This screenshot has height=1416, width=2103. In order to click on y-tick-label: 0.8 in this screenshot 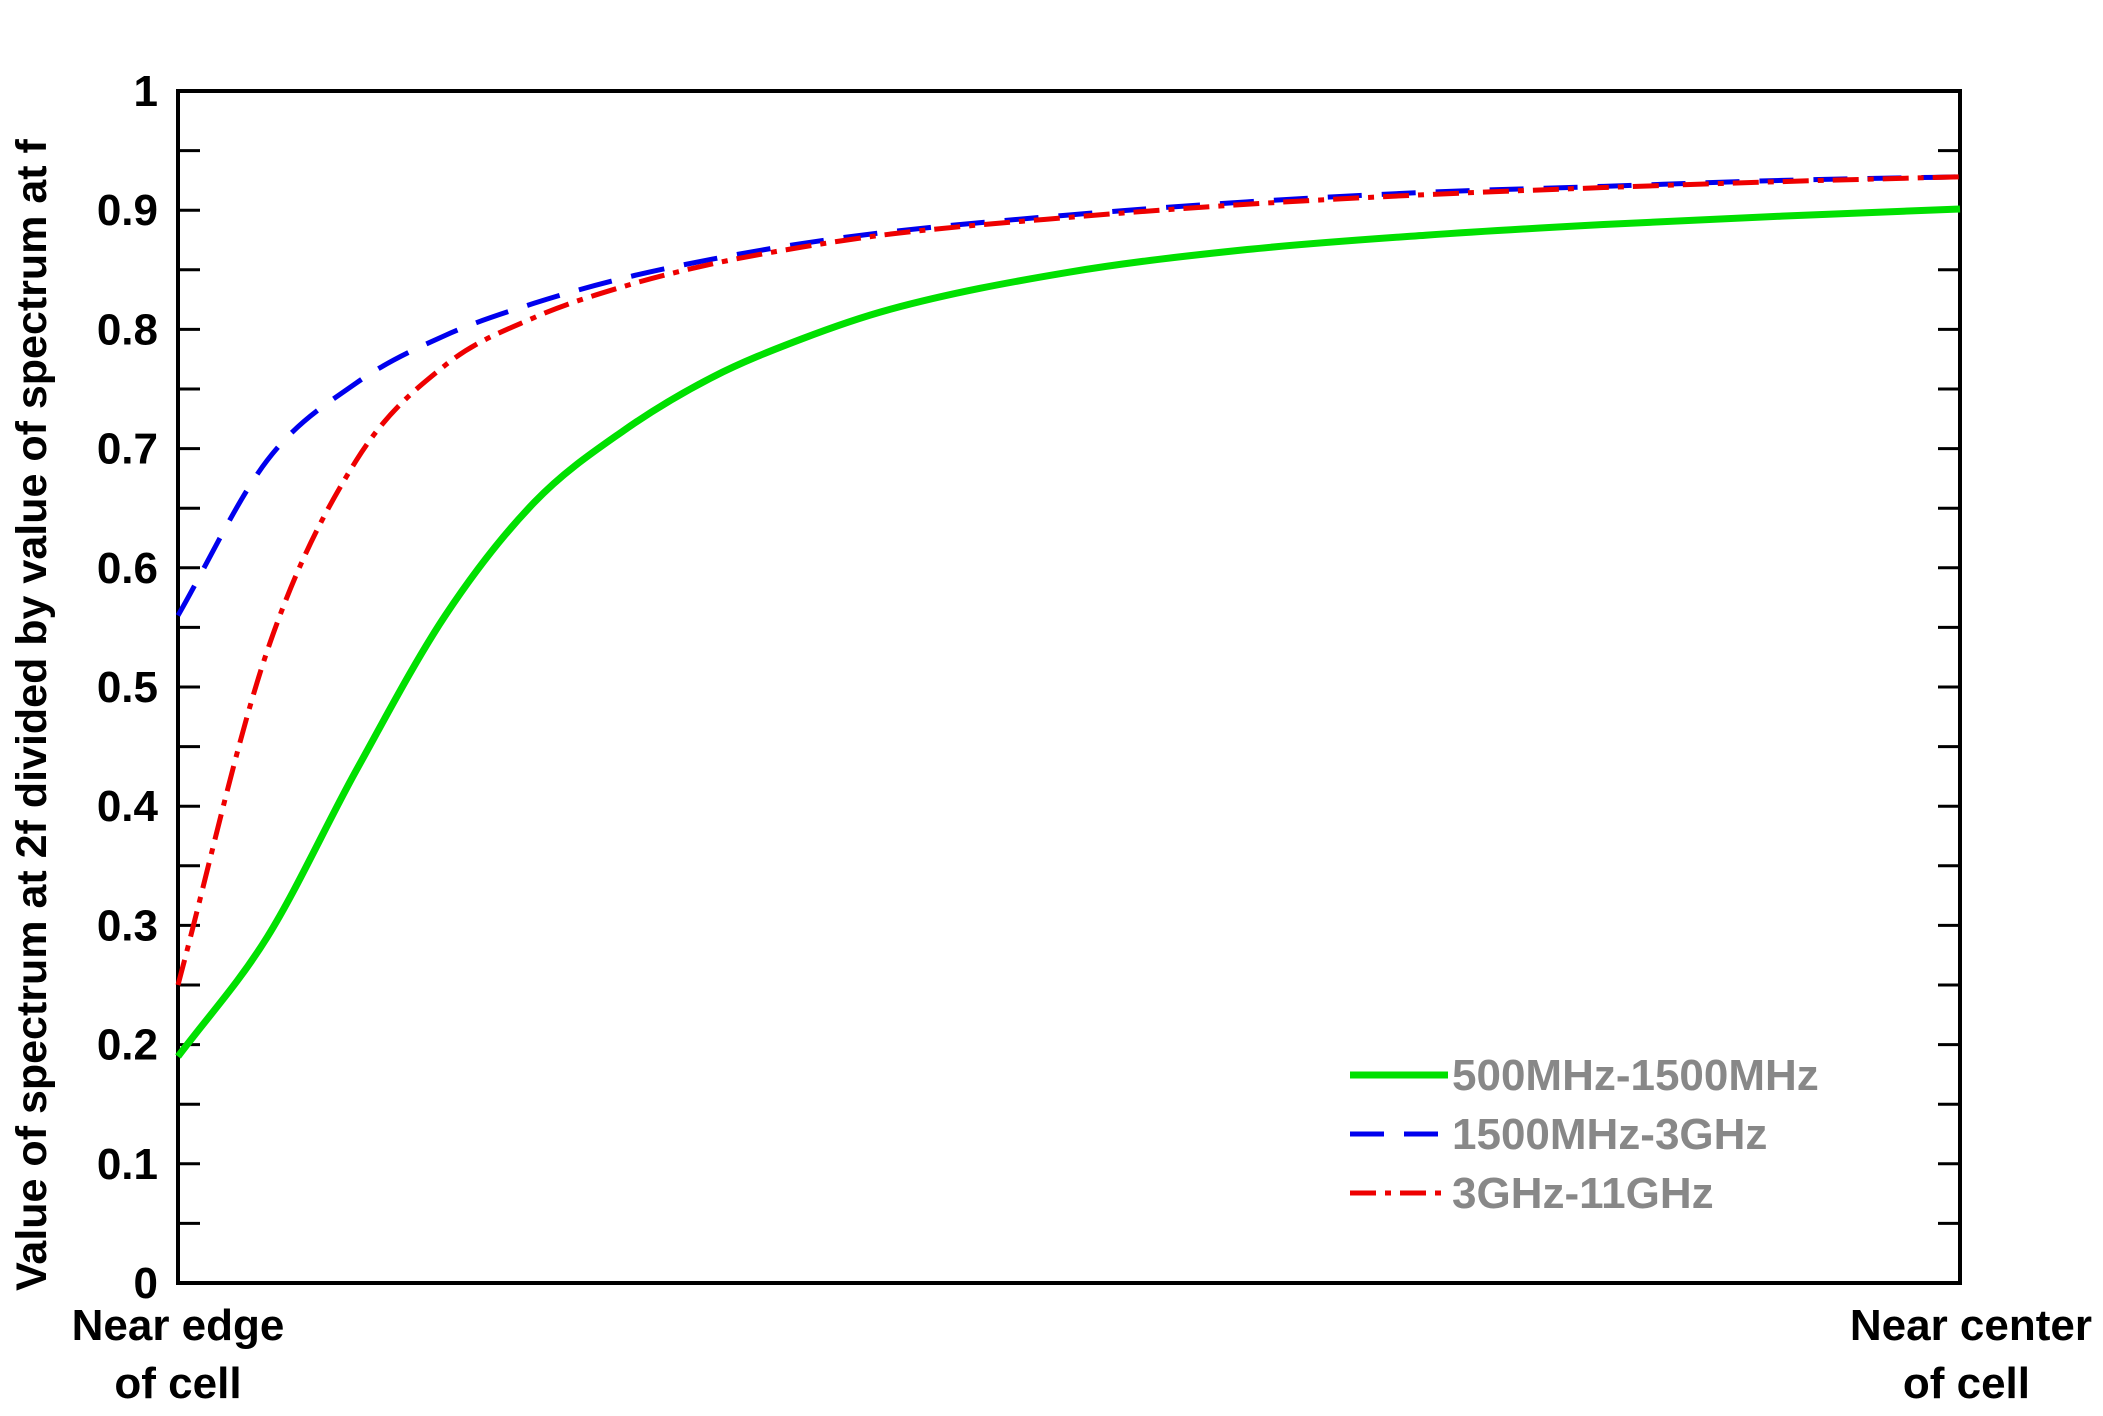, I will do `click(127, 329)`.